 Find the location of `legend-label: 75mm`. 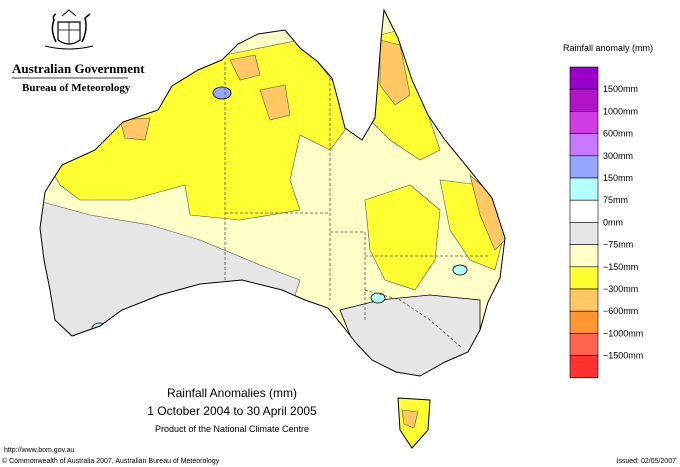

legend-label: 75mm is located at coordinates (615, 200).